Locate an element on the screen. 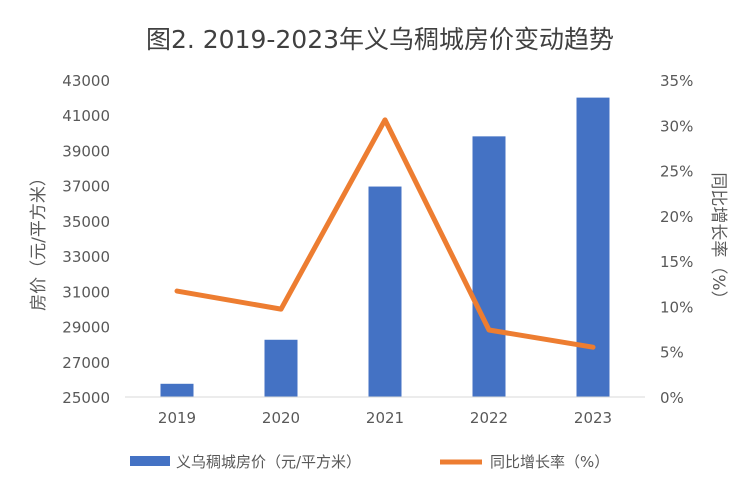 This screenshot has width=755, height=498. y-tick-label: 25000 is located at coordinates (86, 398).